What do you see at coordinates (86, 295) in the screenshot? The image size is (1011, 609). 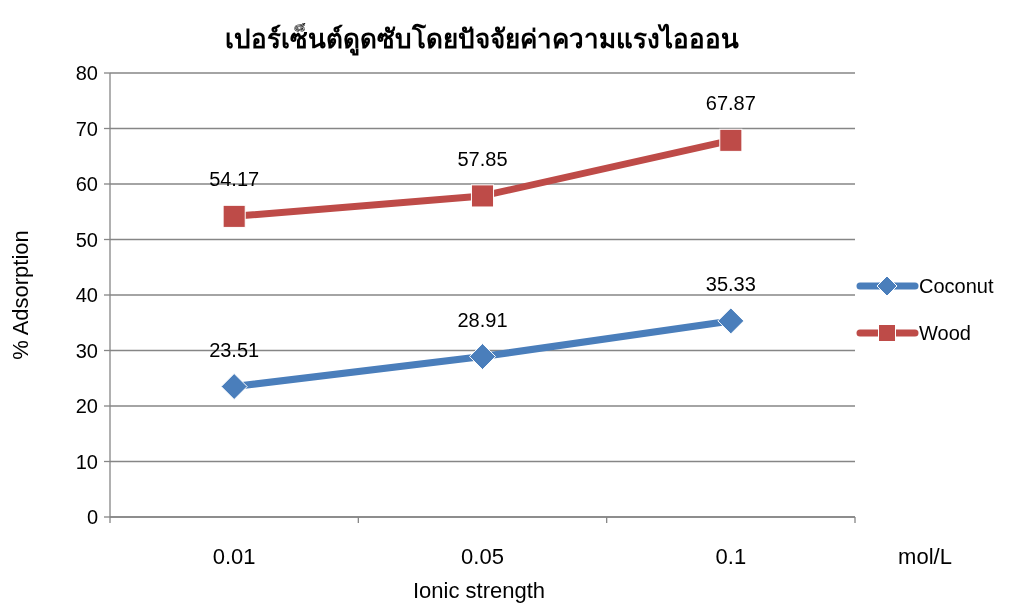 I see `y-tick-label: 40` at bounding box center [86, 295].